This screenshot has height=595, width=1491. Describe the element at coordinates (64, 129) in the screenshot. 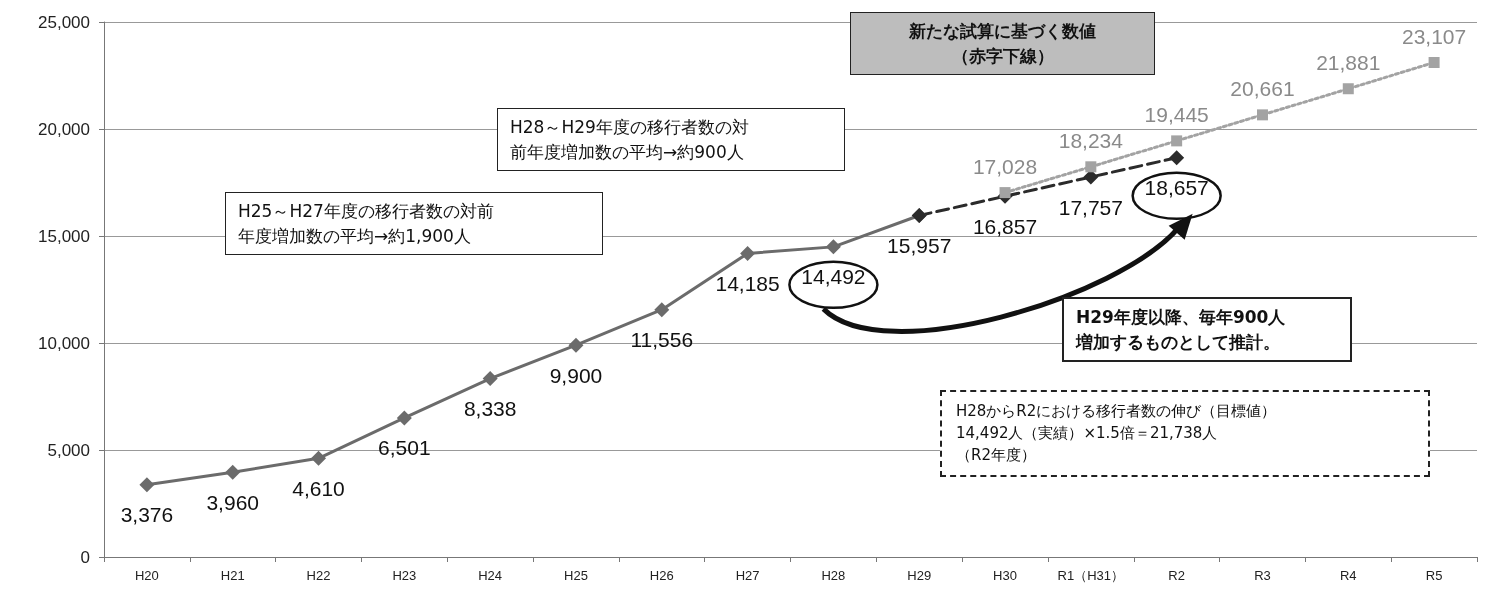

I see `y-tick-label: 20,000` at that location.